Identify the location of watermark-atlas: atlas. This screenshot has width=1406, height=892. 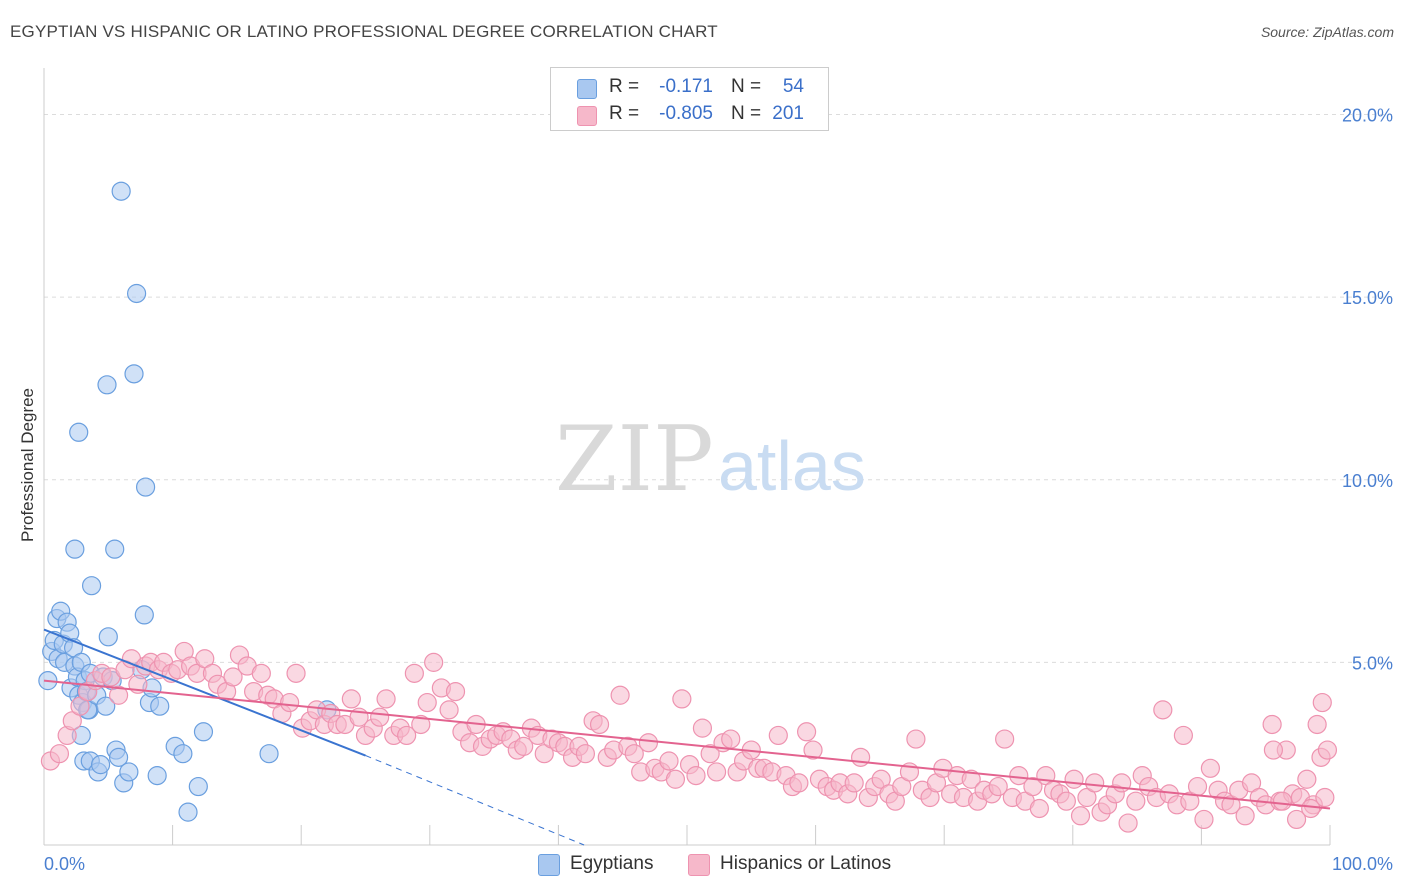
(792, 466).